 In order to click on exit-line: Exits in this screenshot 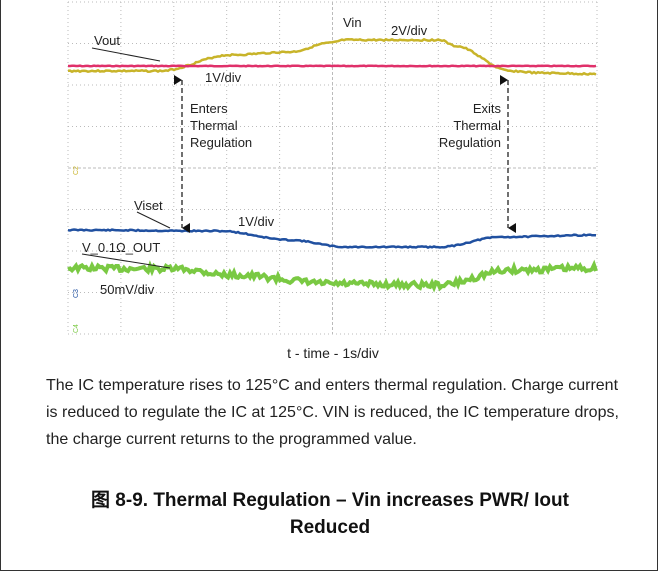, I will do `click(487, 108)`.